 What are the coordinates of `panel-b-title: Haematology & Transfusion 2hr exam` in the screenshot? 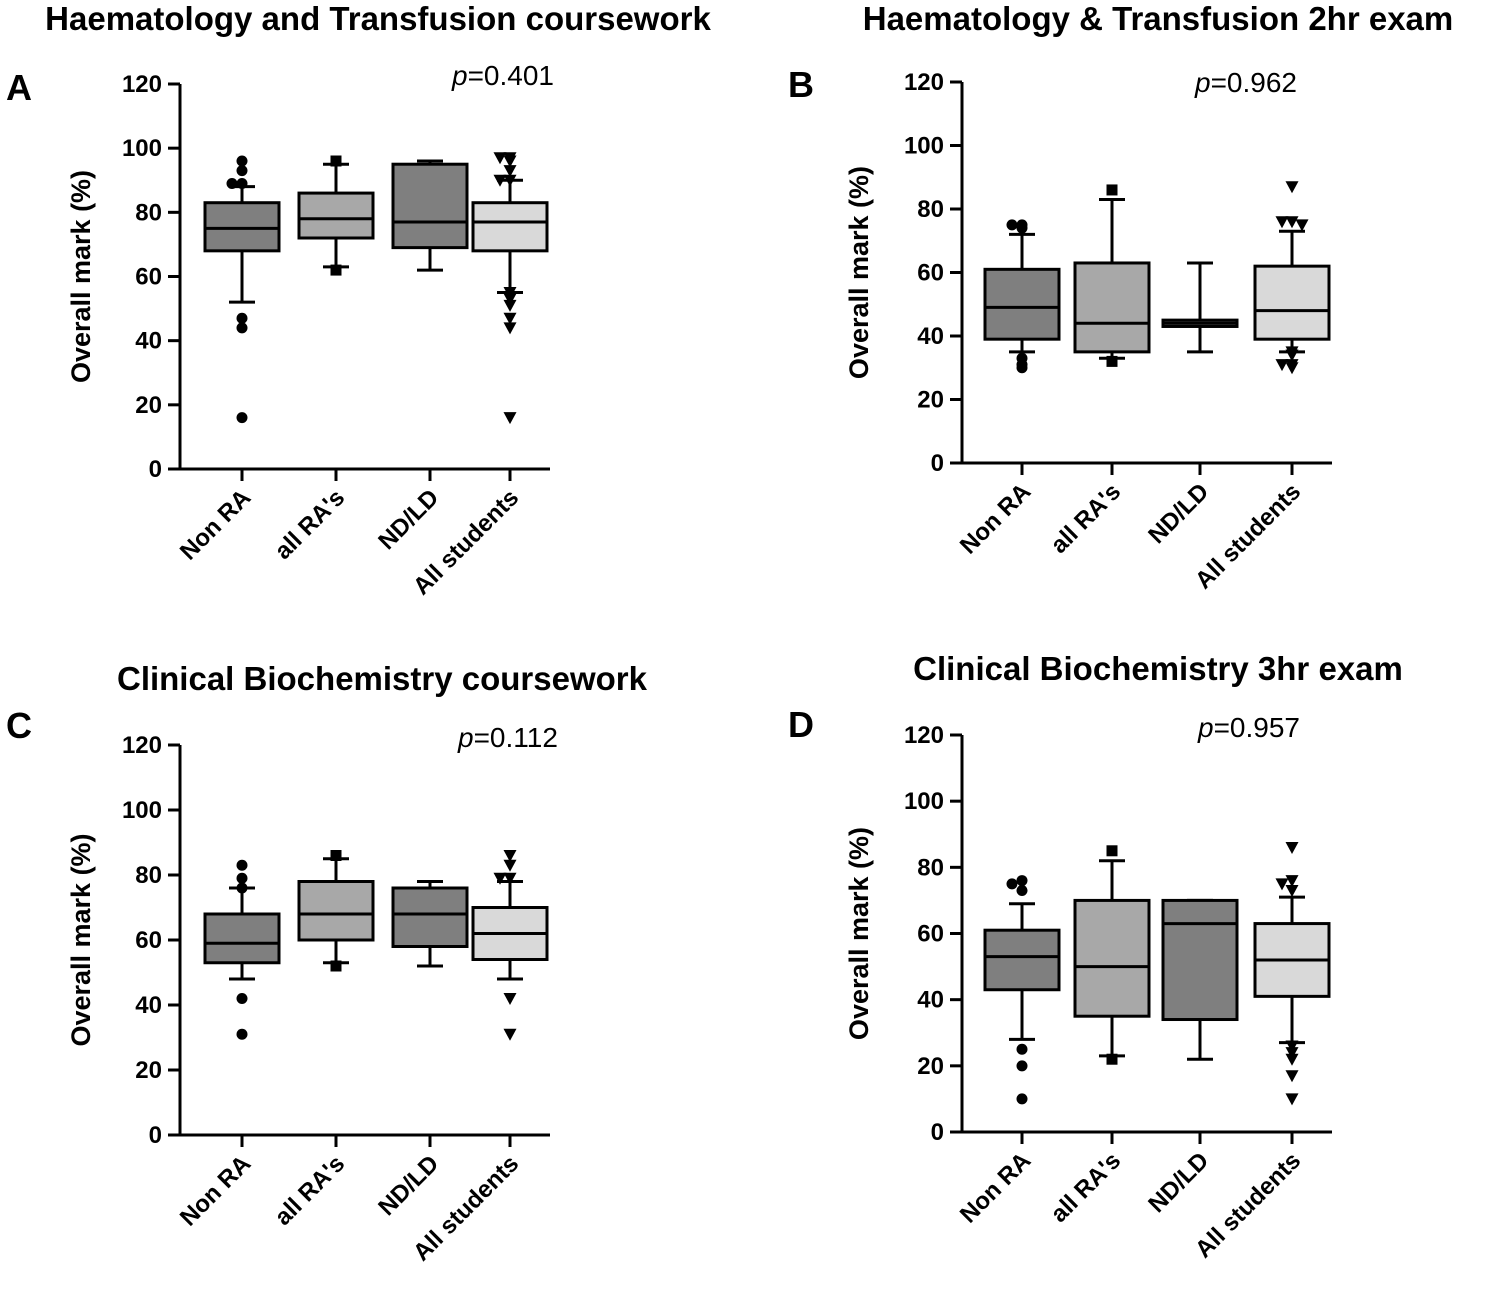 It's located at (1158, 18).